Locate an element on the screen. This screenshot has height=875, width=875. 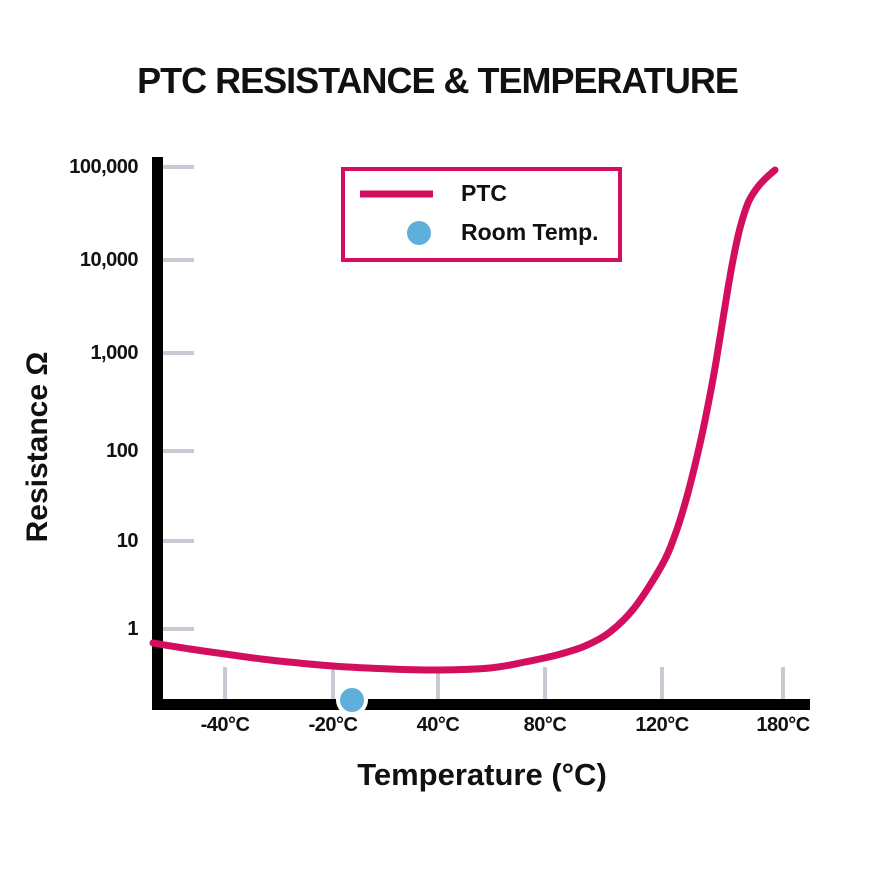
y-tick-label: 100 is located at coordinates (122, 451).